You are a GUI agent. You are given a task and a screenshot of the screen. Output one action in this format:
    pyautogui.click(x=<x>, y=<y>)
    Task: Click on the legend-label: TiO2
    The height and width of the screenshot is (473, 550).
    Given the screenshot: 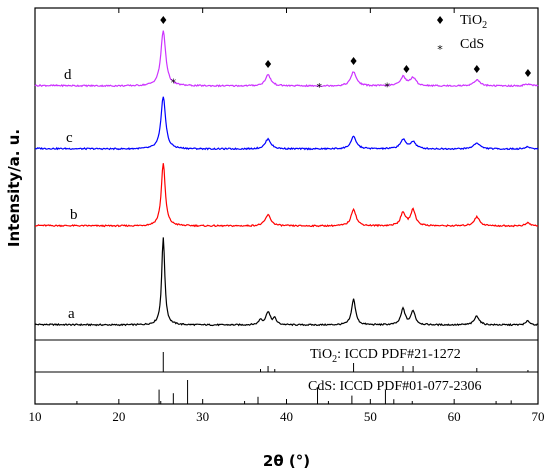 What is the action you would take?
    pyautogui.click(x=473, y=22)
    